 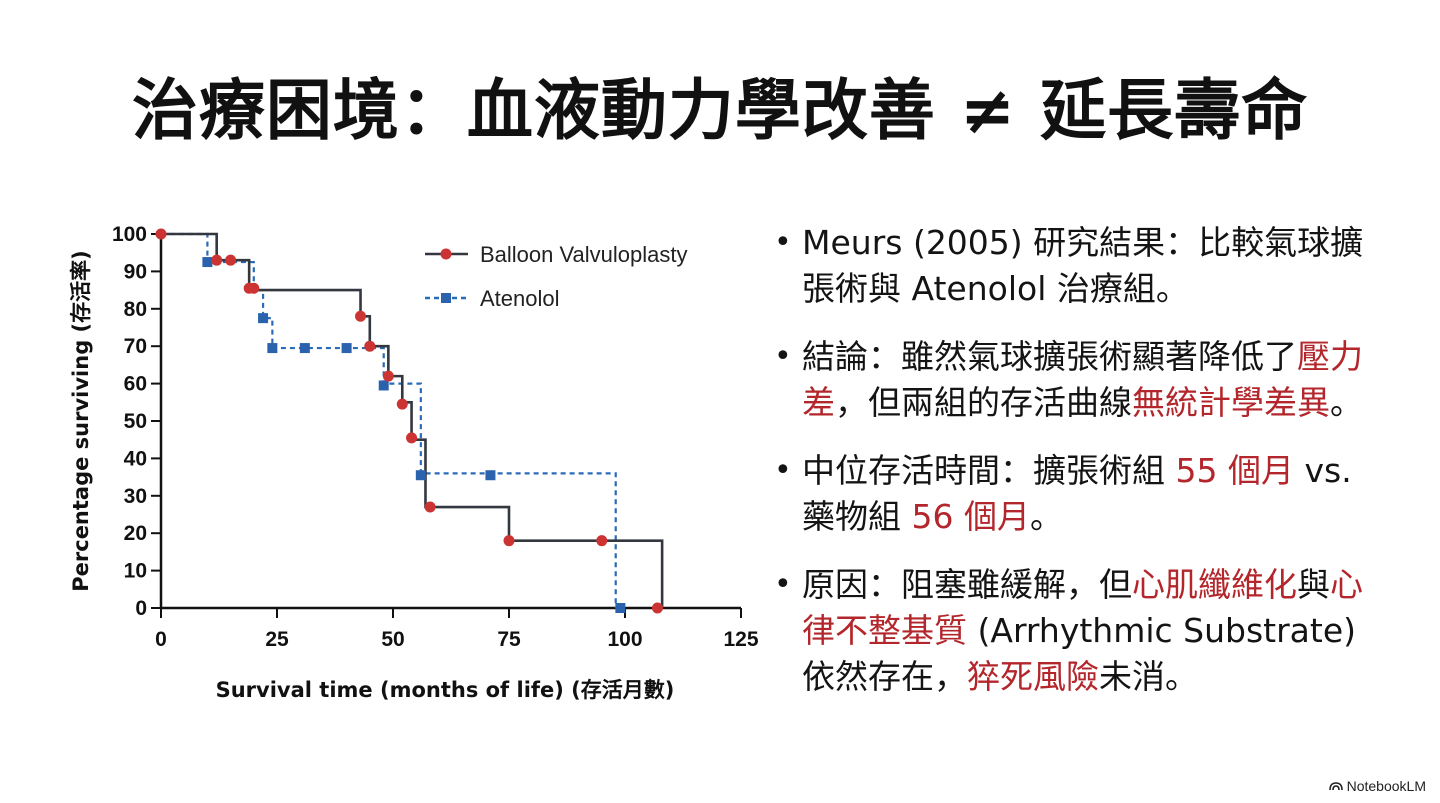 I want to click on bullet-text: 未消。, so click(x=1148, y=676).